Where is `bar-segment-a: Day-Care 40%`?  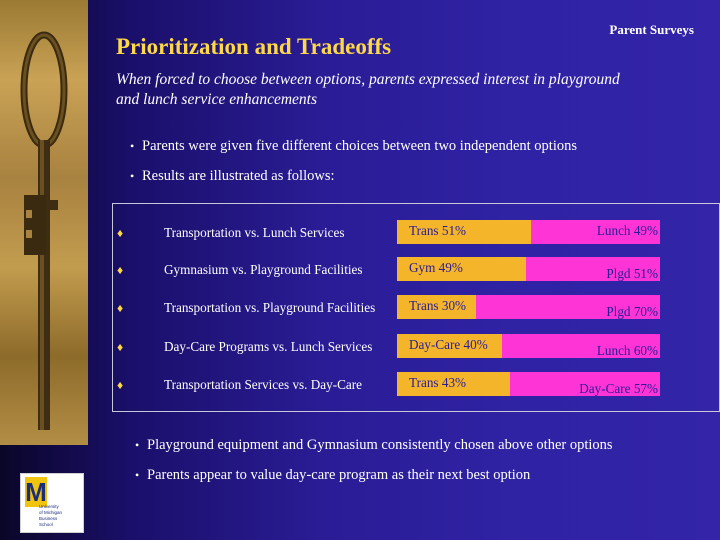
bar-segment-a: Day-Care 40% is located at coordinates (449, 346).